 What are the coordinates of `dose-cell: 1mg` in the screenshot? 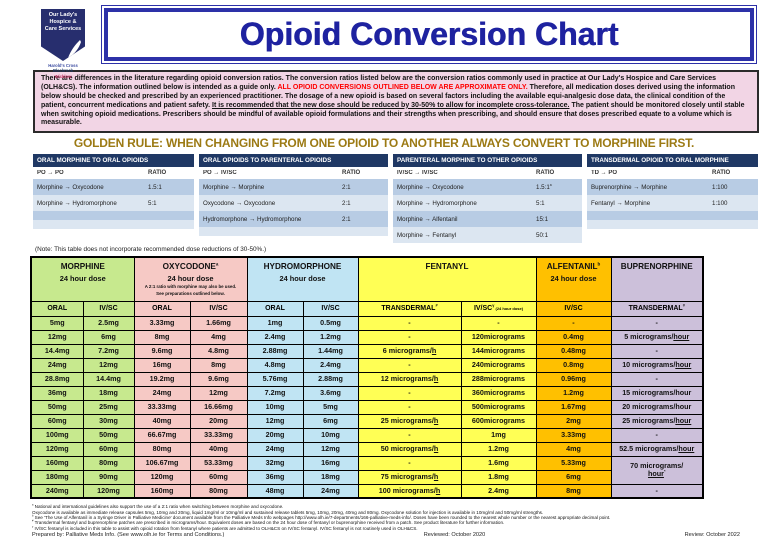 It's located at (275, 323).